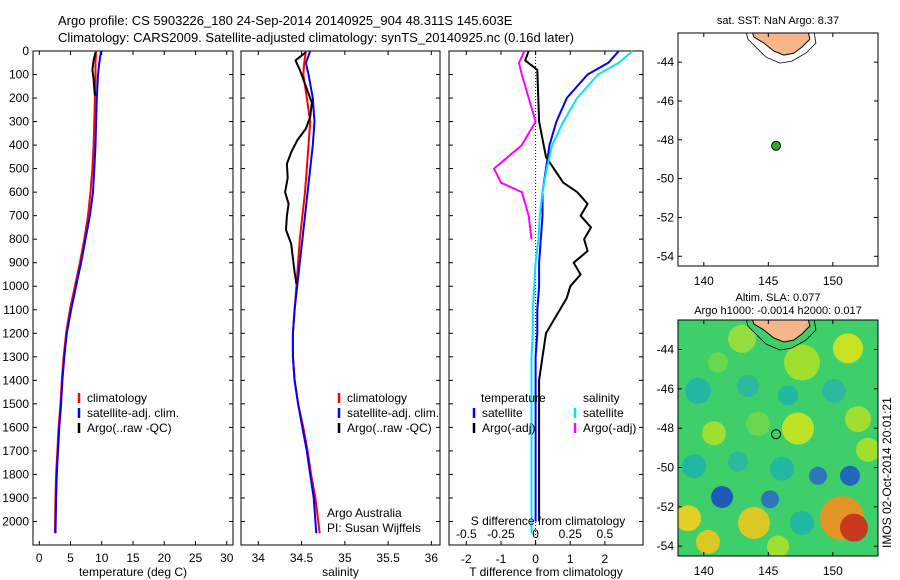  Describe the element at coordinates (609, 428) in the screenshot. I see `diff-legend-salinity-label: Argo(-adj)` at that location.